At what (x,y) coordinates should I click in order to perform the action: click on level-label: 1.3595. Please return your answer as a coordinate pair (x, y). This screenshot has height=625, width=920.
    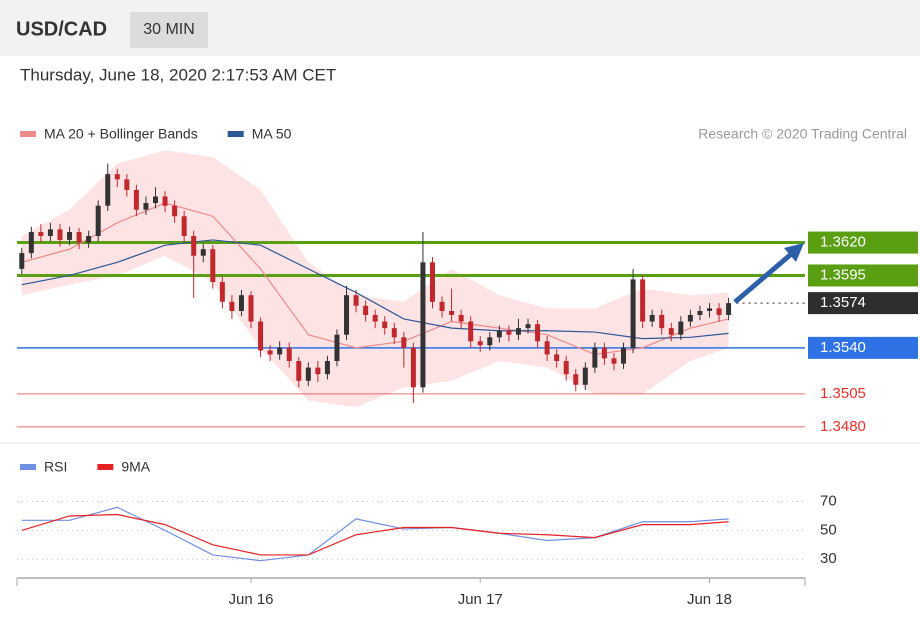
    Looking at the image, I should click on (843, 274).